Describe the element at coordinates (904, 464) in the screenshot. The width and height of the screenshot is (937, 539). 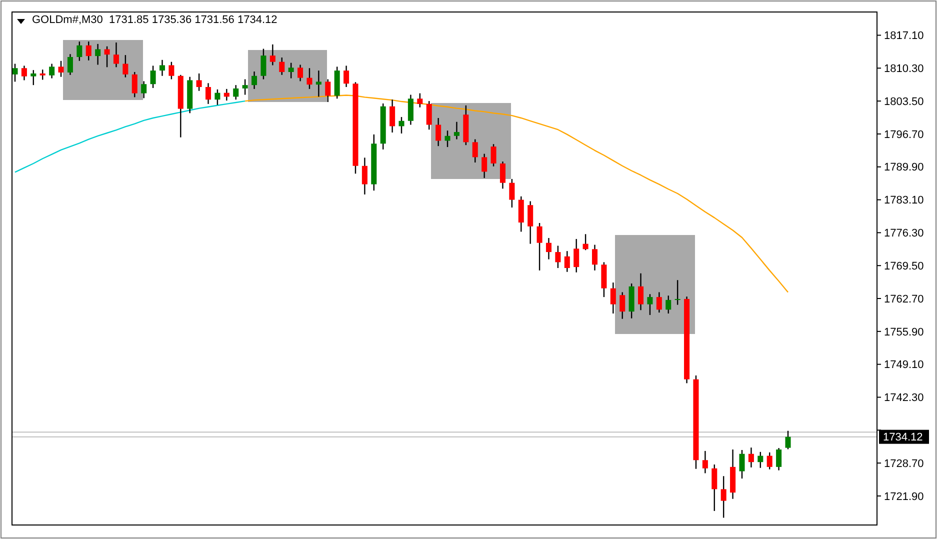
I see `y-tick-label: 1728.70` at that location.